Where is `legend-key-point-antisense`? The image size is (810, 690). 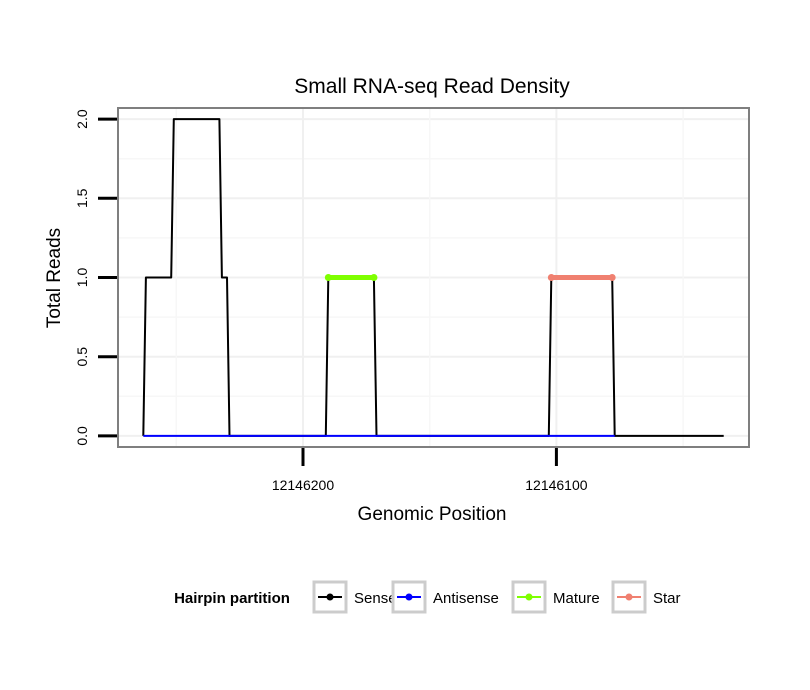
legend-key-point-antisense is located at coordinates (409, 597).